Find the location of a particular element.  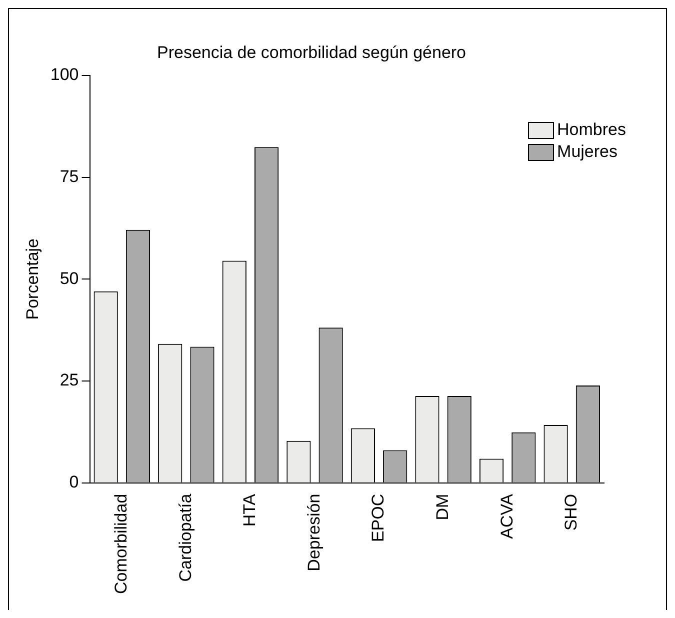

y-tick-label: 25 is located at coordinates (69, 380).